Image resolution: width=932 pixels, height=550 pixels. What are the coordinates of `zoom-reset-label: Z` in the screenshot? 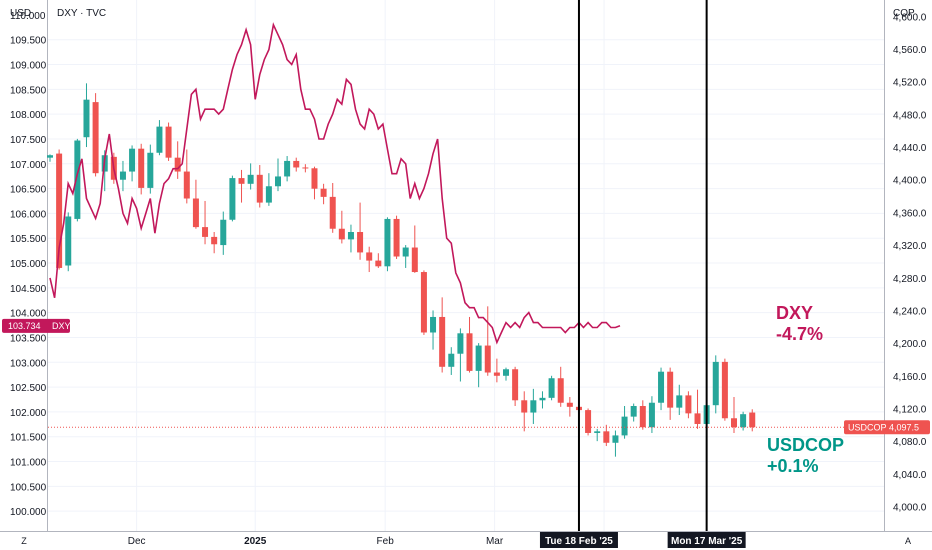 It's located at (24, 541).